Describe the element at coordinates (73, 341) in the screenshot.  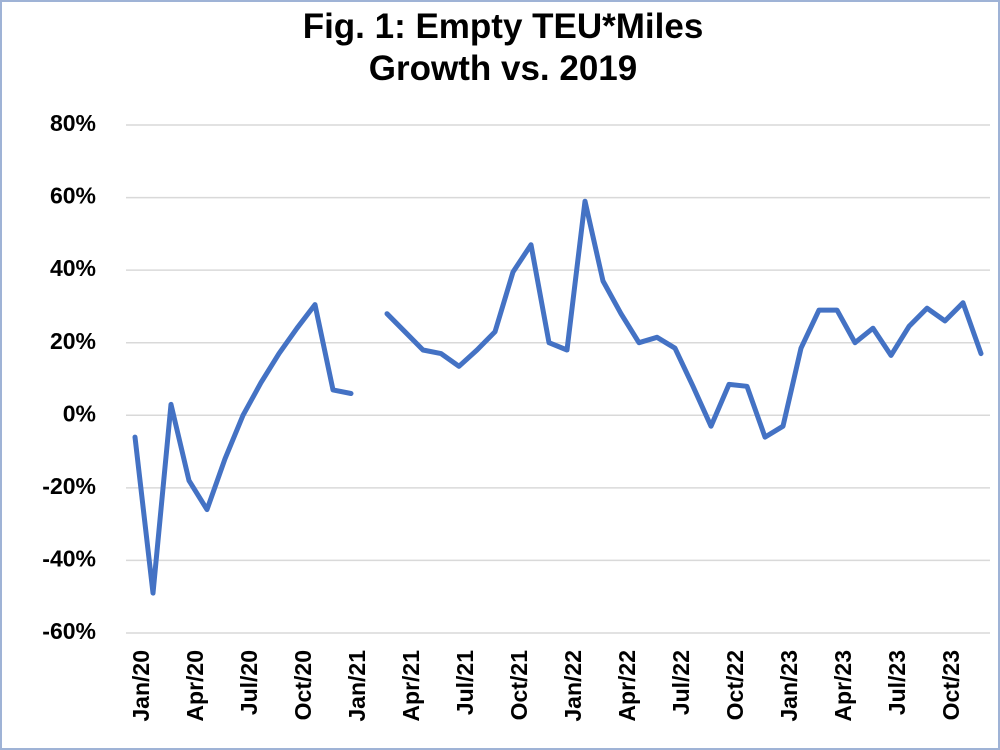
I see `y-tick-label: 20%` at that location.